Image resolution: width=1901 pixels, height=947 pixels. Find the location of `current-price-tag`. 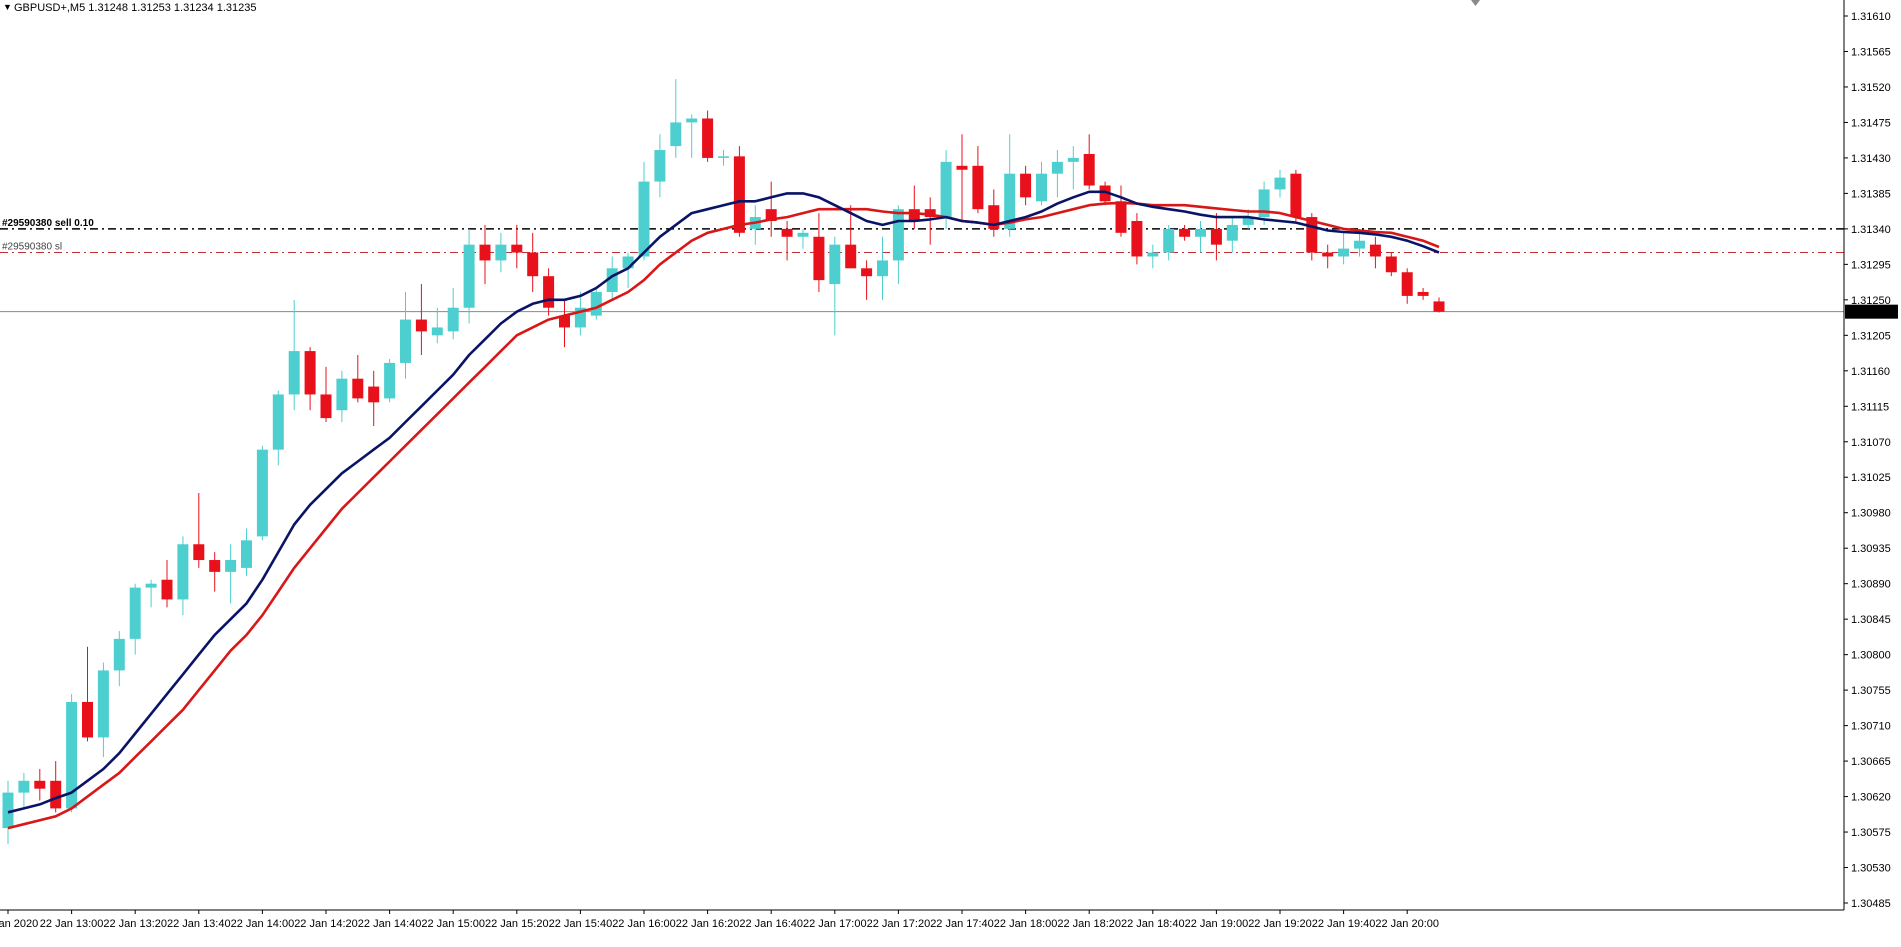

current-price-tag is located at coordinates (1871, 311).